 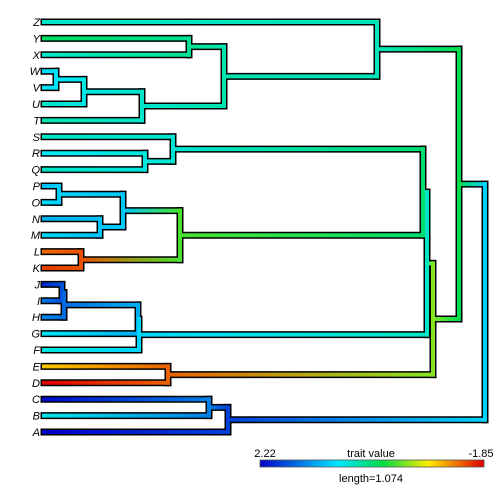 I want to click on tip-label-y: Y, so click(x=37, y=39).